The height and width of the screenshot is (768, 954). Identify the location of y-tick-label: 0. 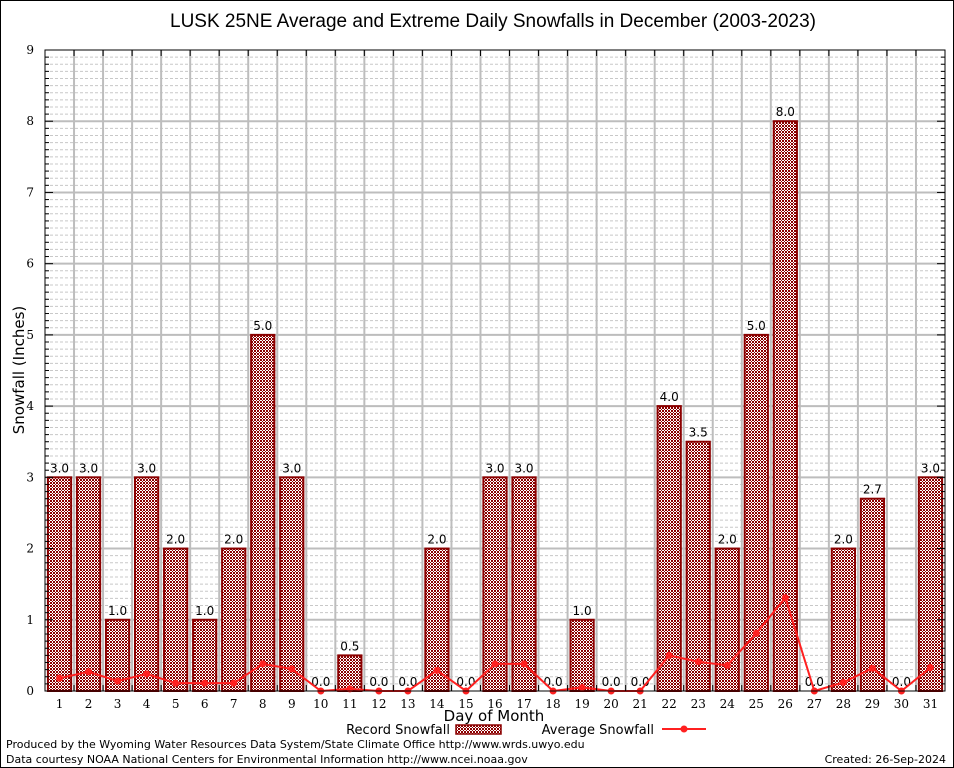
(30, 691).